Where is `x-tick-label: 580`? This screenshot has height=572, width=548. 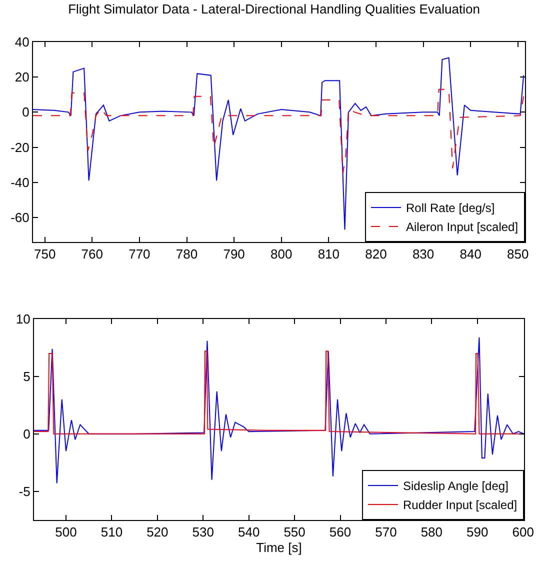 x-tick-label: 580 is located at coordinates (431, 532).